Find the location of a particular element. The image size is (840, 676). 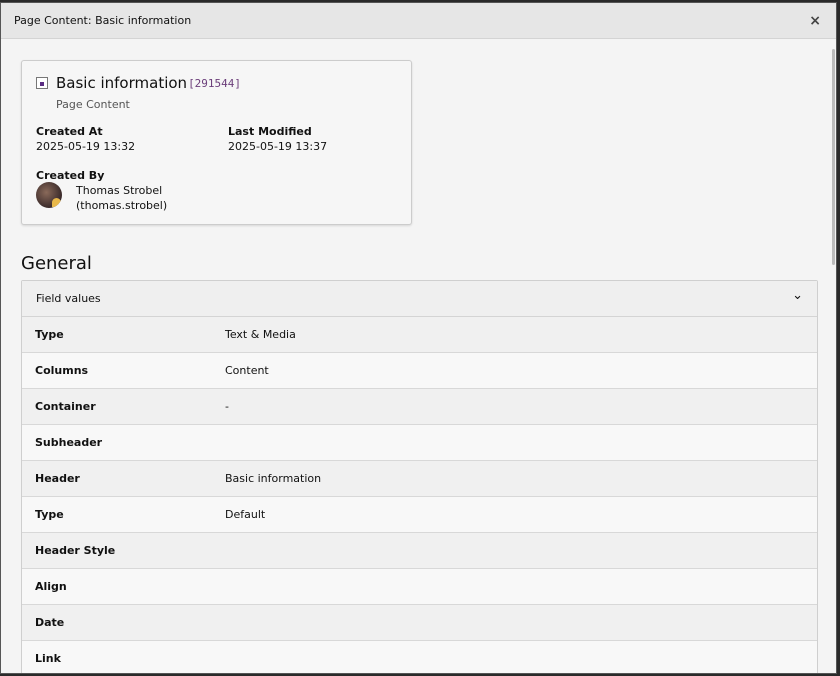

field-label: Subheader is located at coordinates (69, 442).